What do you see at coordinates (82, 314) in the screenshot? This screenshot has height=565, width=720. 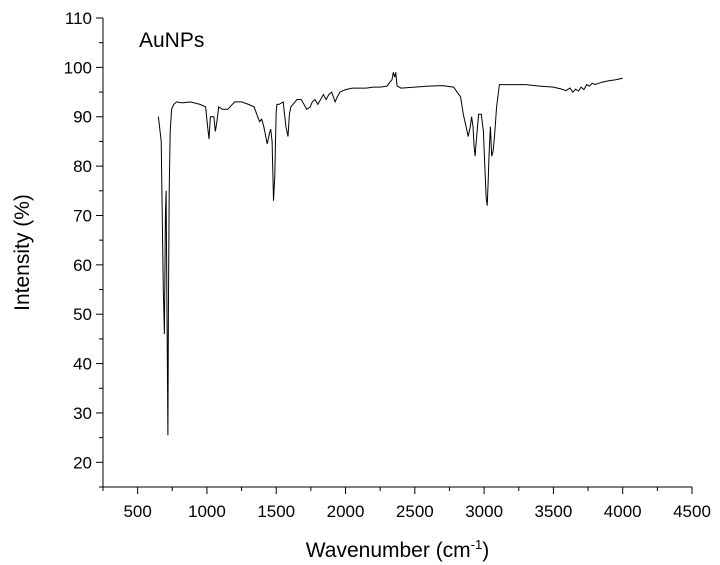 I see `y-tick-label: 50` at bounding box center [82, 314].